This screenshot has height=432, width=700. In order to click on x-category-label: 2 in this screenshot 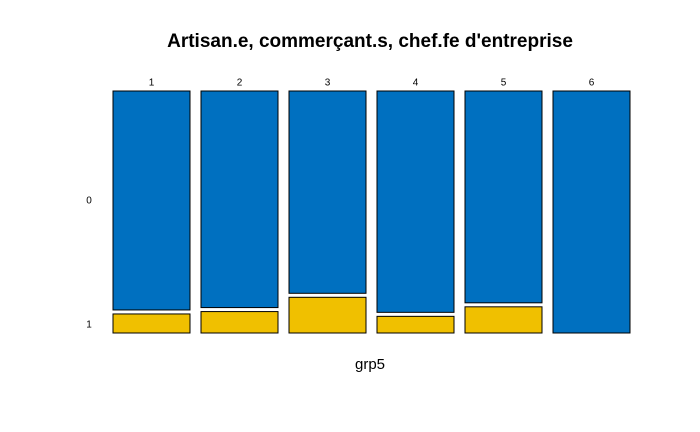, I will do `click(240, 83)`.